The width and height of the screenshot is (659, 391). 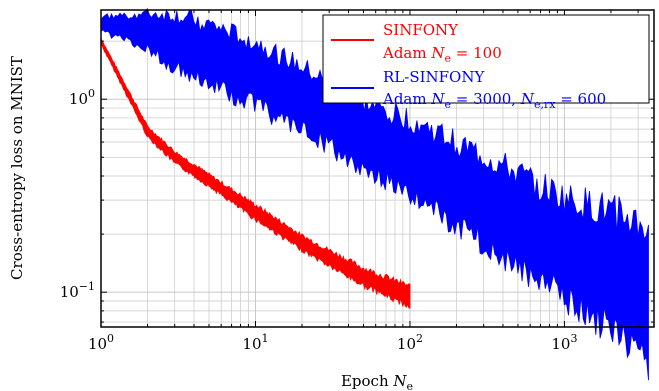 I want to click on legend-label-rl-sinfony: RL-SINFONY, so click(x=434, y=77).